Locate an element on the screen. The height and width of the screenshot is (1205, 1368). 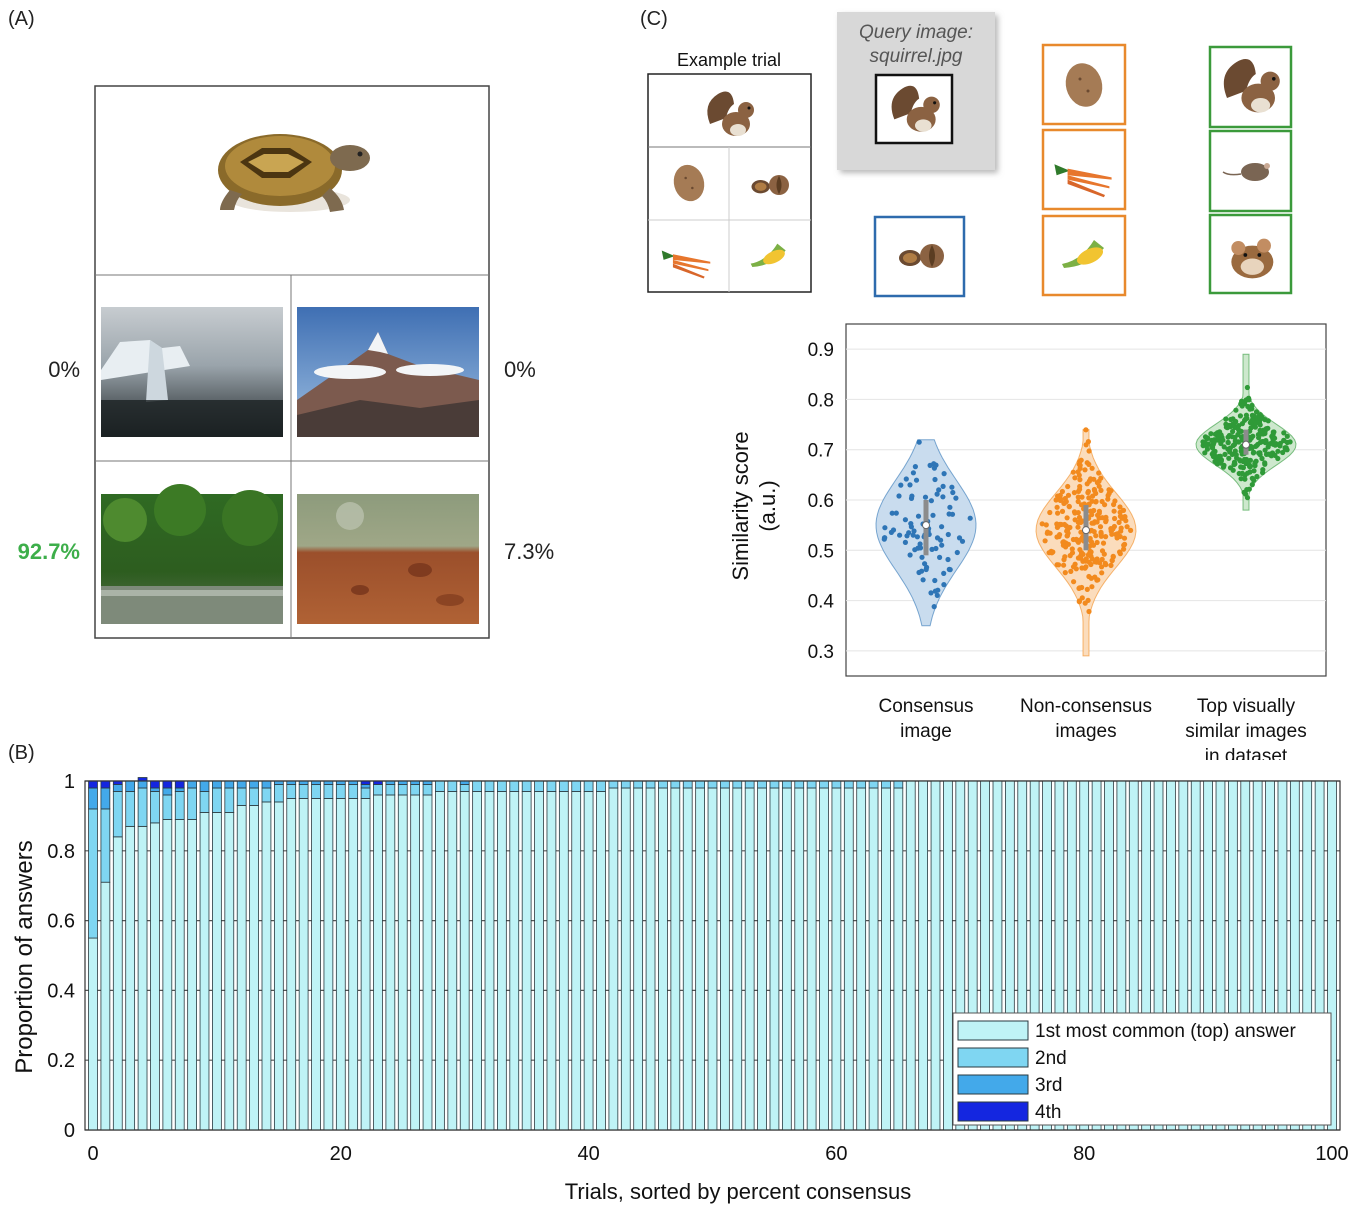
violin-y-tick-label: 0.7 is located at coordinates (821, 451).